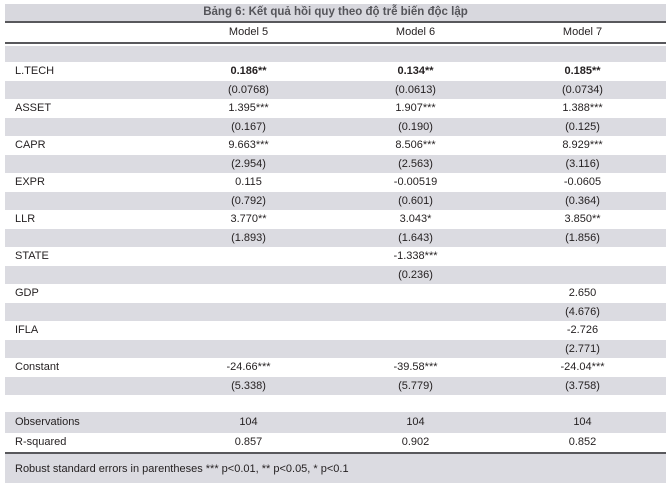  What do you see at coordinates (35, 71) in the screenshot?
I see `row-label: L.TECH` at bounding box center [35, 71].